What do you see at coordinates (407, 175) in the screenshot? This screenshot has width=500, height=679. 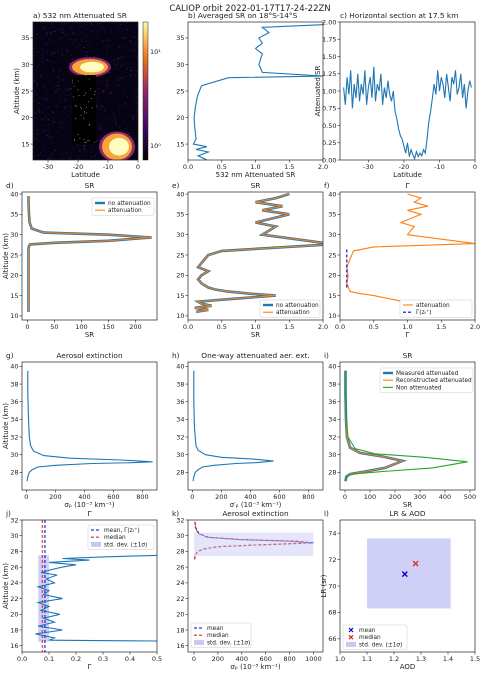 I see `x-axis-label: Latitude` at bounding box center [407, 175].